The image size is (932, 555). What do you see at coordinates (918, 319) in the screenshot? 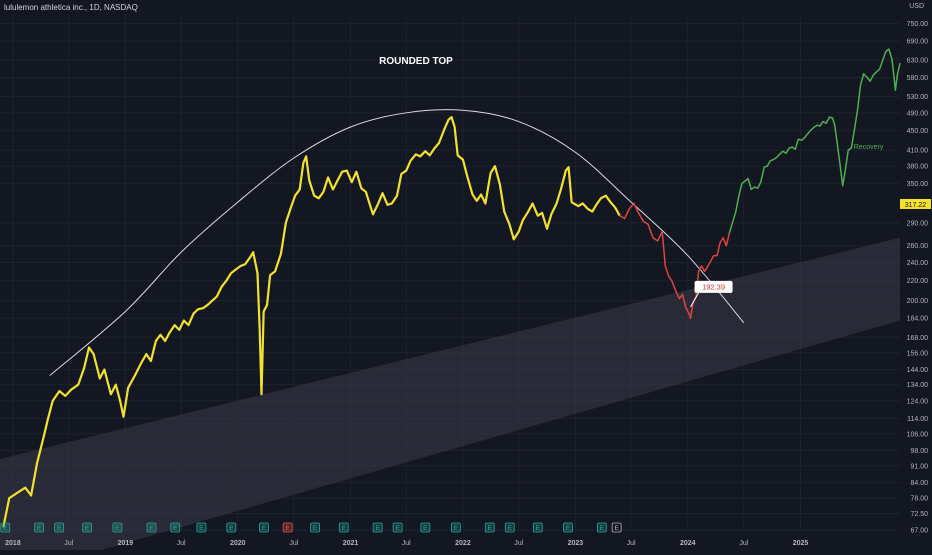
I see `y-tick-label: 184.00` at bounding box center [918, 319].